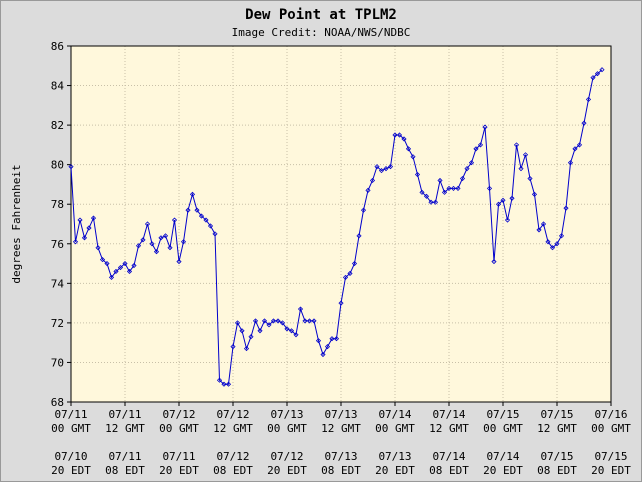 The image size is (642, 482). I want to click on y-tick-label: 70, so click(57, 362).